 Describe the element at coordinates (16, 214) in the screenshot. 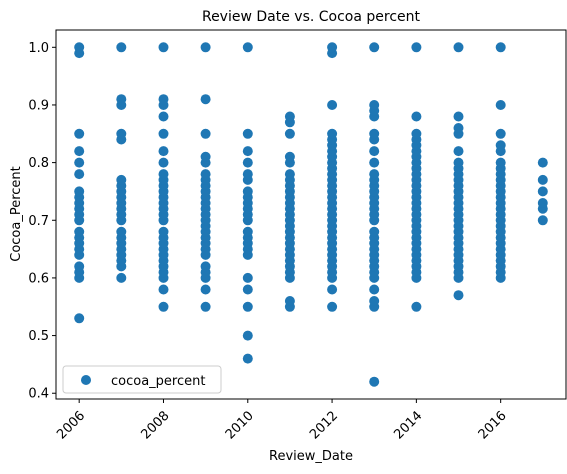

I see `y-axis-label: Cocoa_Percent` at that location.